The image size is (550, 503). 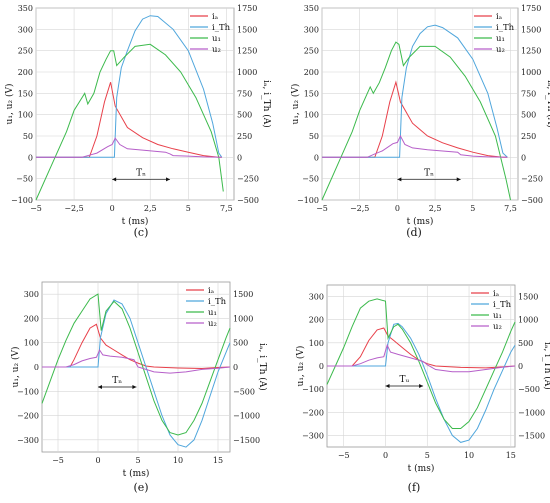 I want to click on y-left-tick-label: −50, so click(x=24, y=179).